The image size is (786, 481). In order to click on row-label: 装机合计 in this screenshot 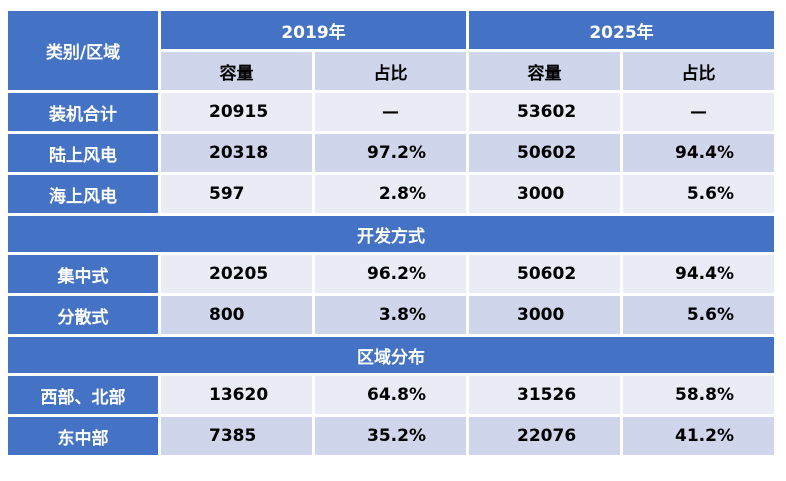, I will do `click(83, 112)`.